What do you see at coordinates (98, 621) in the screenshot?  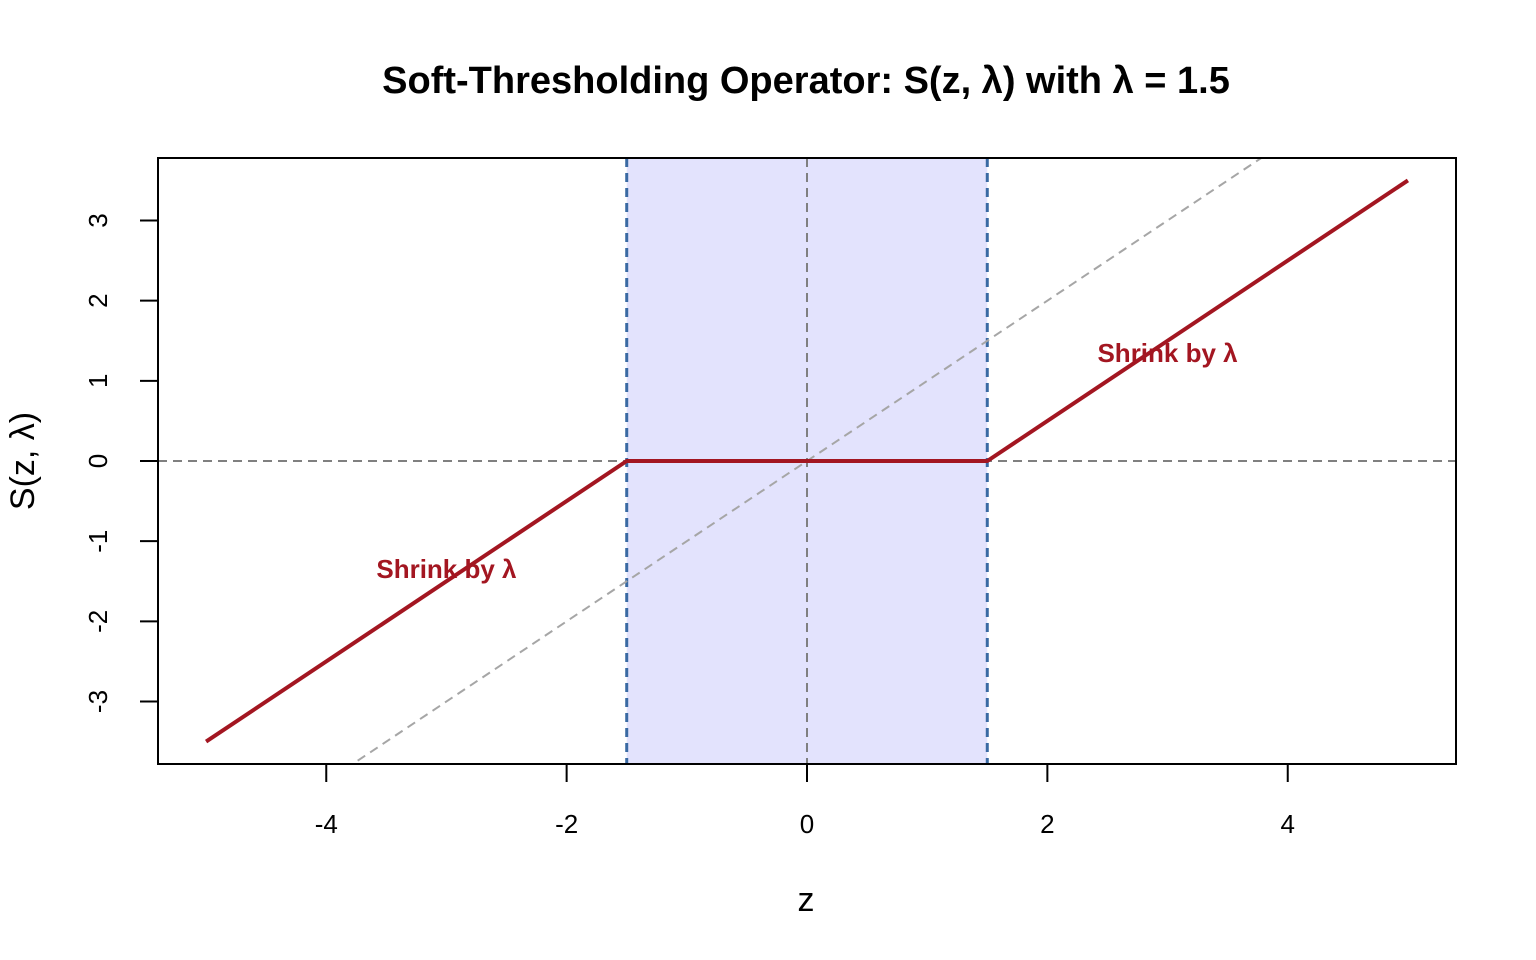 I see `y-tick-label: -2` at bounding box center [98, 621].